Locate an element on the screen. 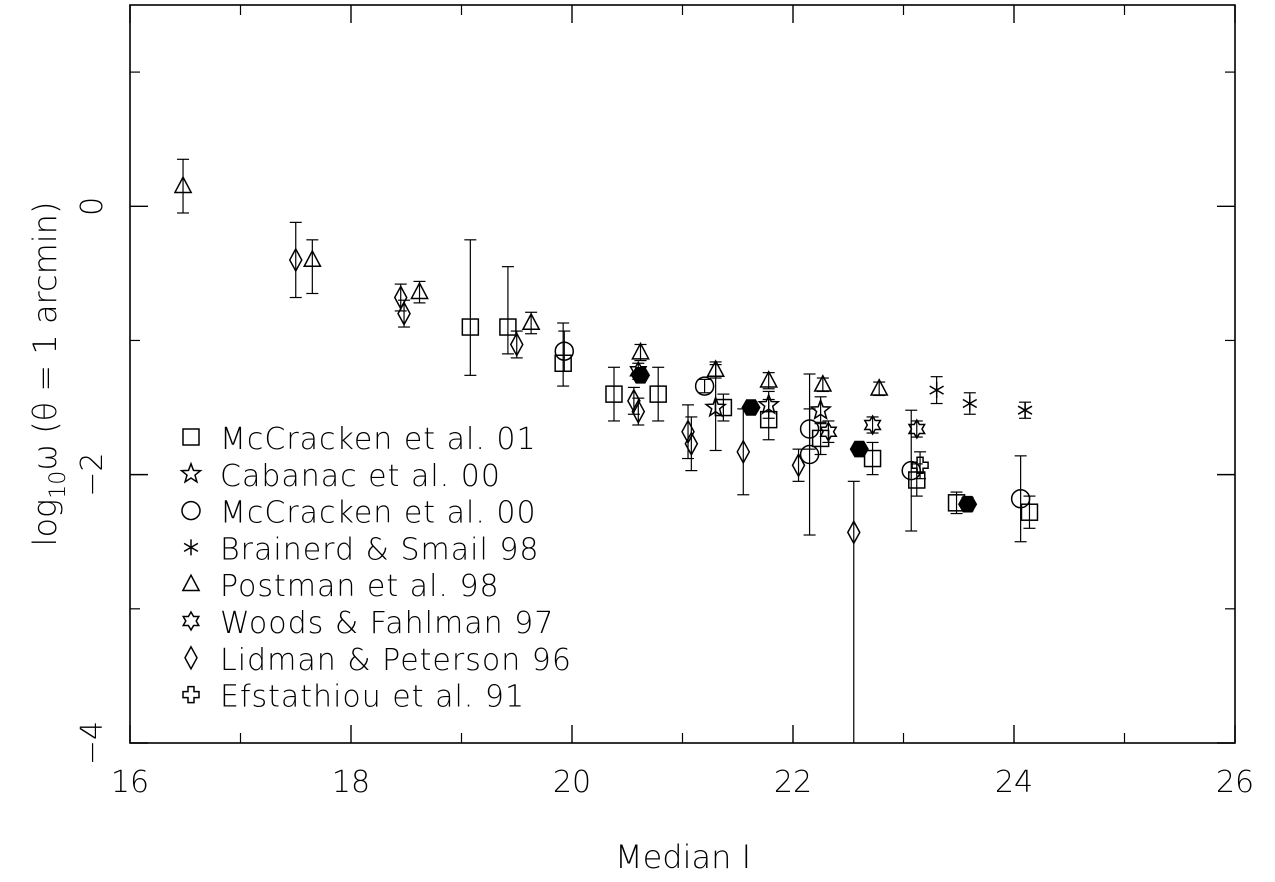  legend-label: Cabanac et al. 00 is located at coordinates (360, 476).